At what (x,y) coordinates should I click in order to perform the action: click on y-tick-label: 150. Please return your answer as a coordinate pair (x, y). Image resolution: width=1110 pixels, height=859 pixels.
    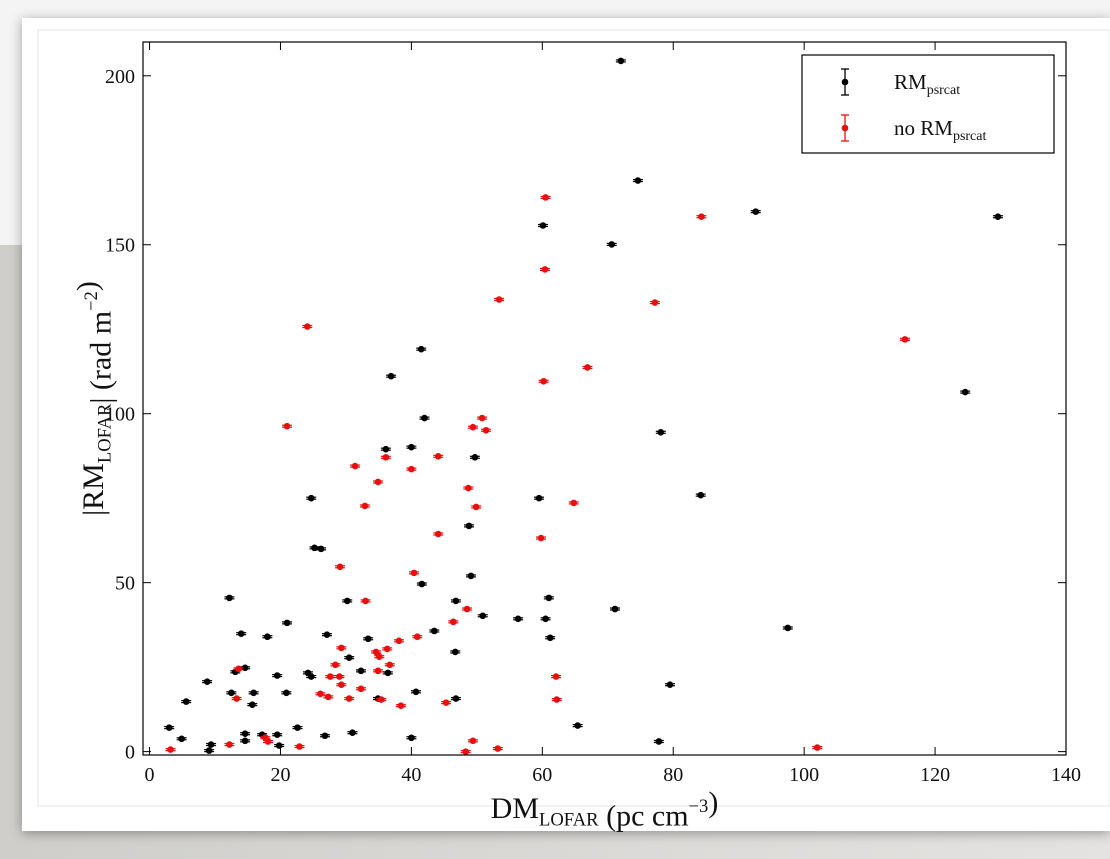
    Looking at the image, I should click on (120, 246).